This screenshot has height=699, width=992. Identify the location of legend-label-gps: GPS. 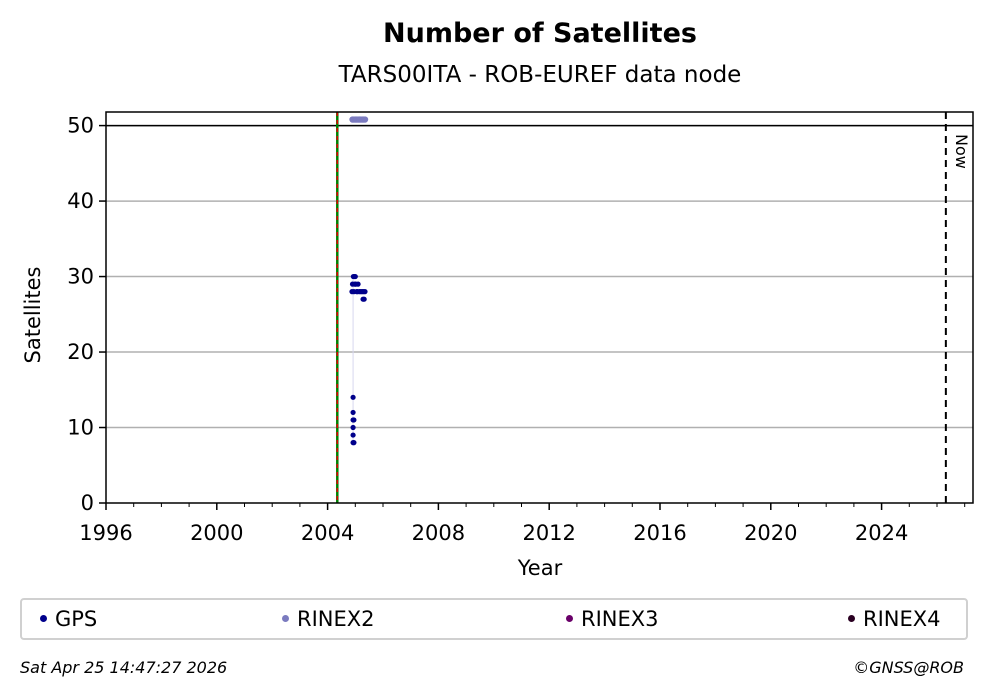
(76, 619).